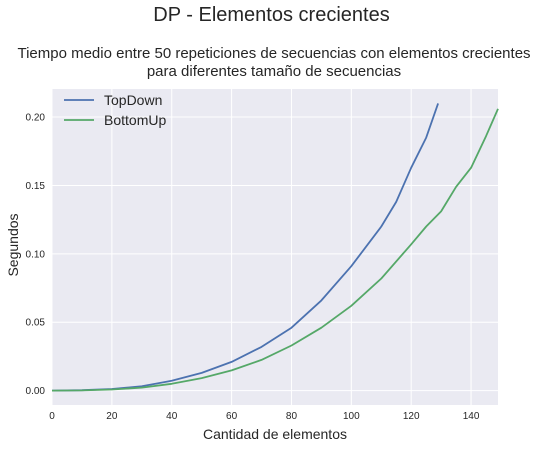  What do you see at coordinates (112, 416) in the screenshot?
I see `x-tick-label: 20` at bounding box center [112, 416].